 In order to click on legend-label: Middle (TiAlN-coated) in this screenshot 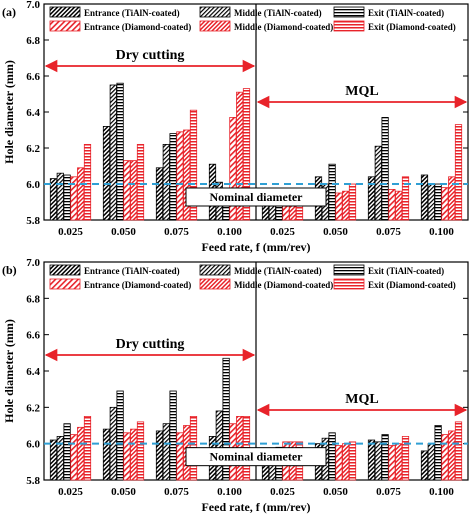, I will do `click(278, 271)`.